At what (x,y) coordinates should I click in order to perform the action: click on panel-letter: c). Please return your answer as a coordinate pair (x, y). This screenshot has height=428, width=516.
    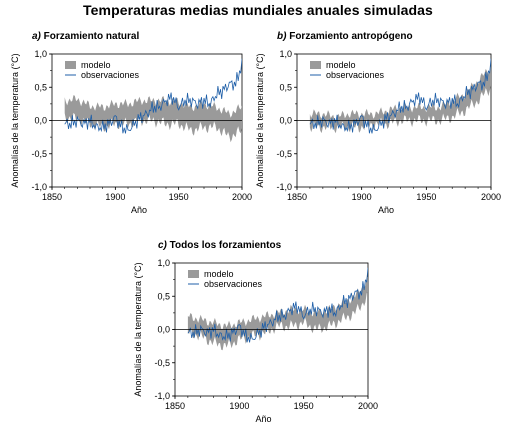
    Looking at the image, I should click on (164, 245).